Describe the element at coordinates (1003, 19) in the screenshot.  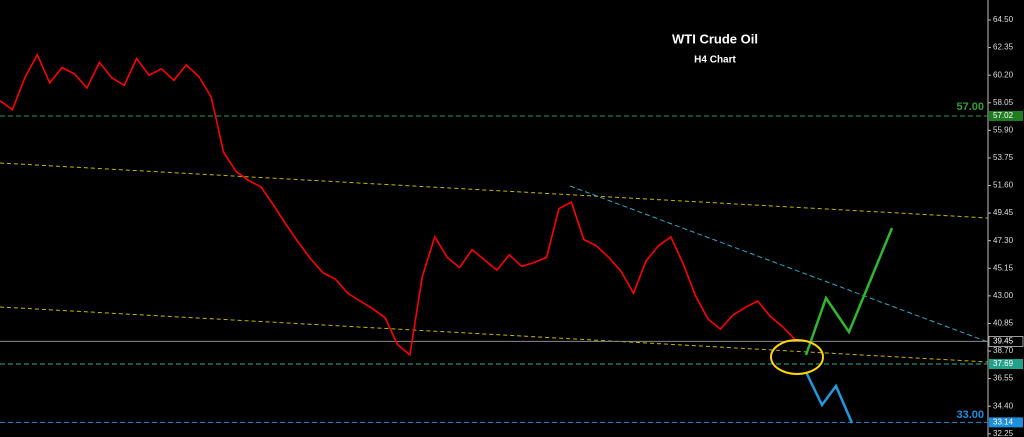
I see `y-tick-label: 64.50` at that location.